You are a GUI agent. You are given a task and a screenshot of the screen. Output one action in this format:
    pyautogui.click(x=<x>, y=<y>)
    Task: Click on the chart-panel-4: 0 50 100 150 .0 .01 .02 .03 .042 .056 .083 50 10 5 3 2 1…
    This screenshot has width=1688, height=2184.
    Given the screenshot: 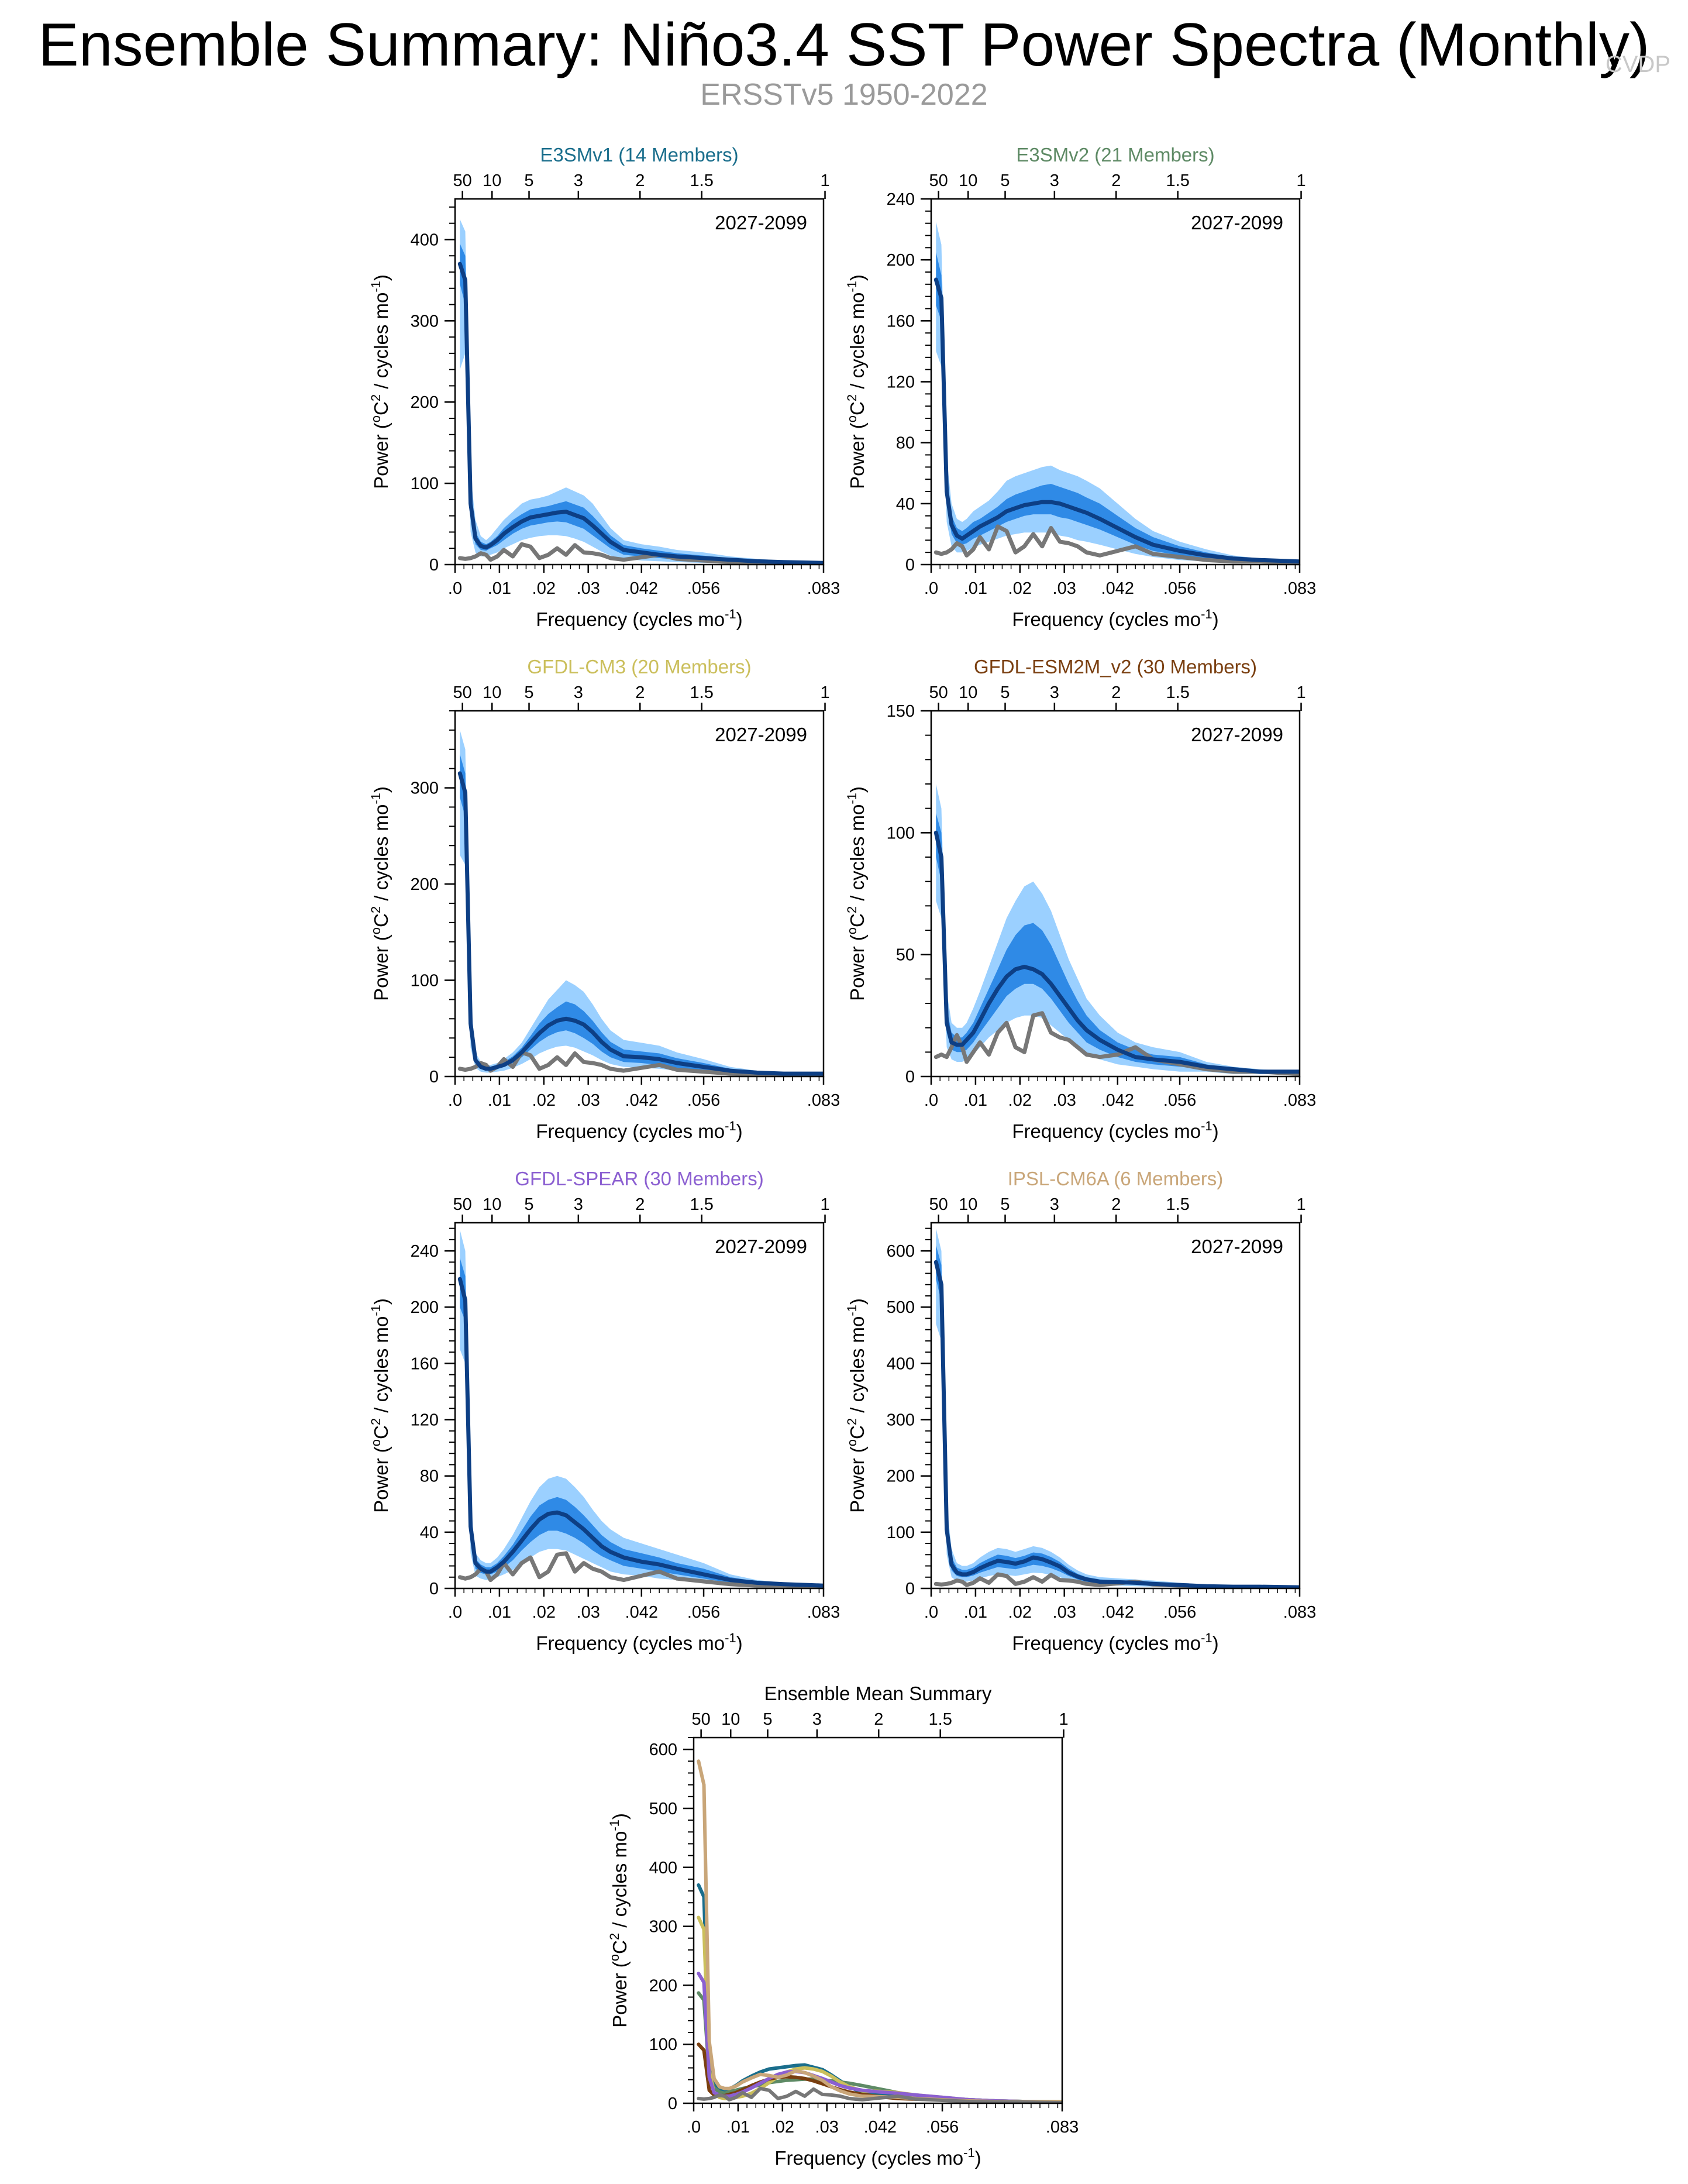 What is the action you would take?
    pyautogui.click(x=1080, y=899)
    